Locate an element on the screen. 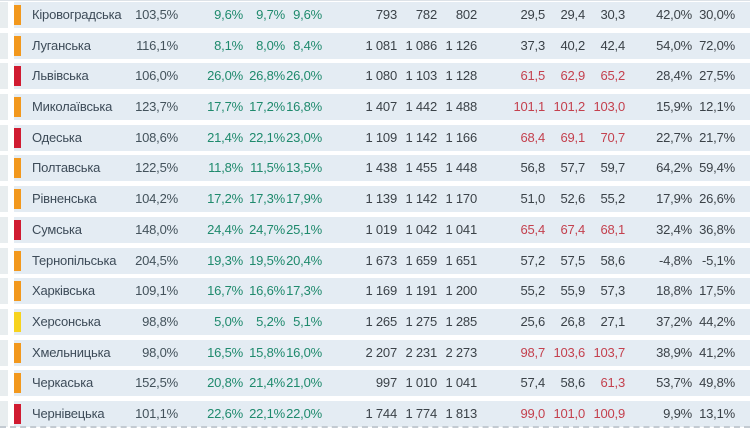  growth-pct-3: 17,3% is located at coordinates (304, 291).